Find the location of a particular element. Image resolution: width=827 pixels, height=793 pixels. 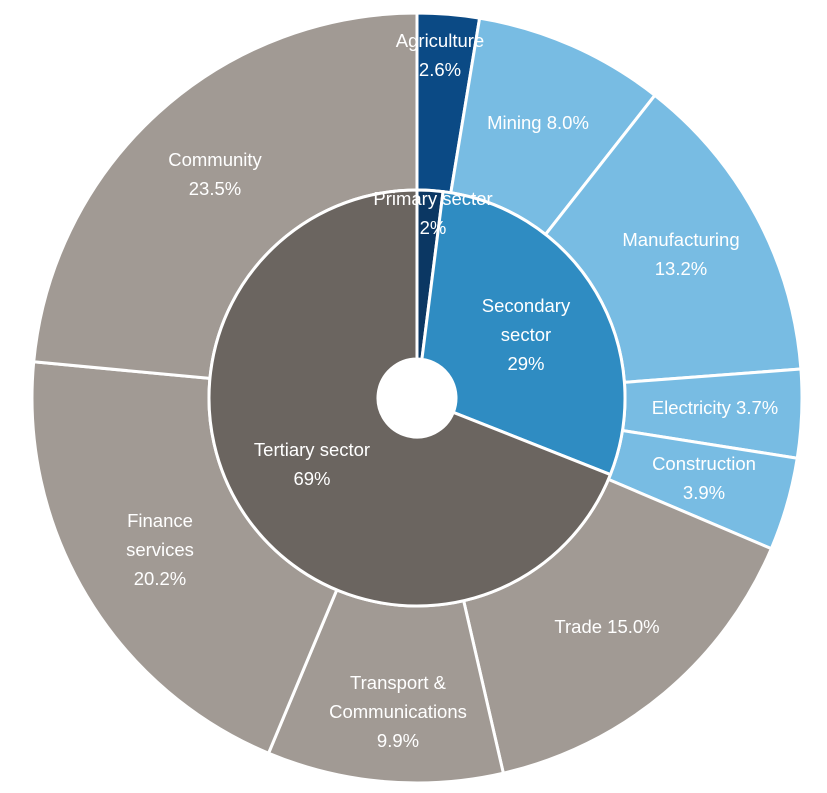

label-manufacturing: Manufacturing 13.2% is located at coordinates (680, 254).